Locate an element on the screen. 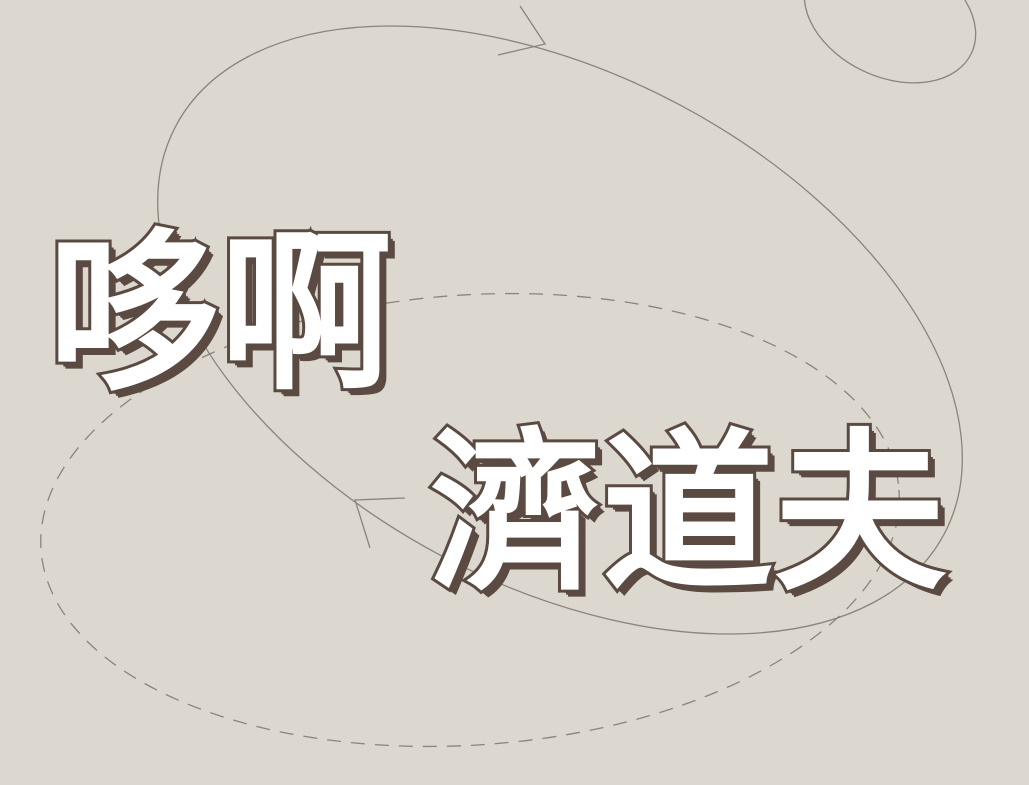 The image size is (1029, 785). title-line-1: 哆啊 is located at coordinates (220, 313).